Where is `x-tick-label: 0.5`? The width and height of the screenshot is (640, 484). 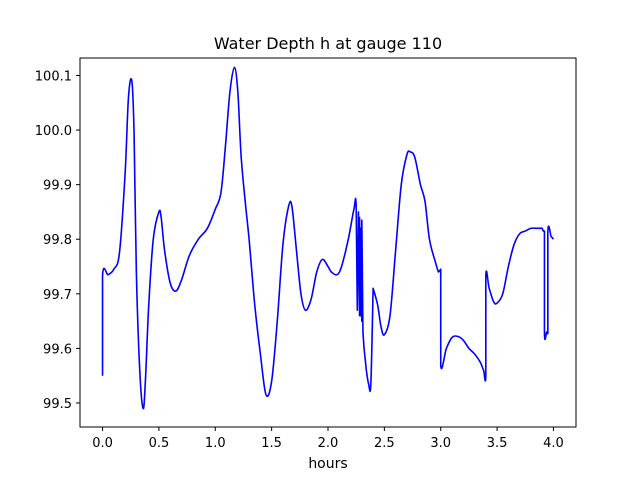
x-tick-label: 0.5 is located at coordinates (159, 443).